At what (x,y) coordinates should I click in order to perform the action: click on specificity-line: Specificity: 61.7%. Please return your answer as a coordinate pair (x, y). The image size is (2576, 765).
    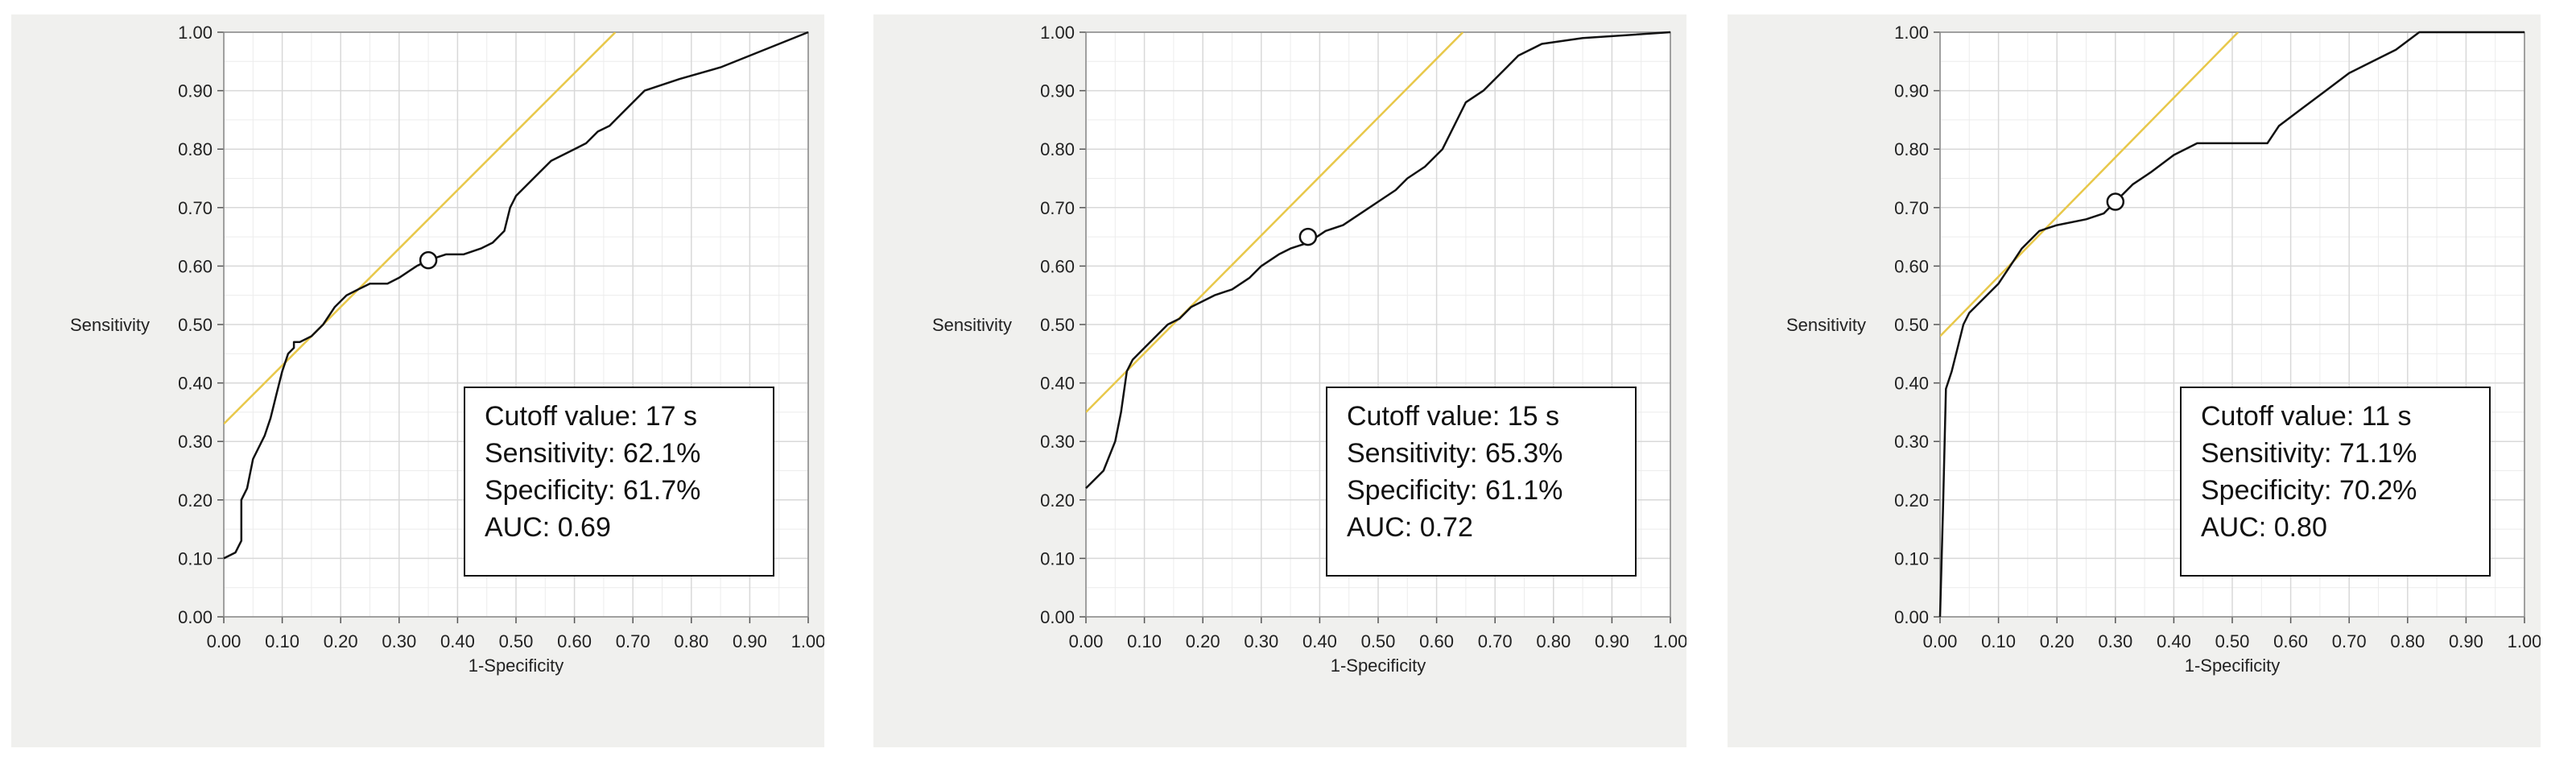
    Looking at the image, I should click on (593, 490).